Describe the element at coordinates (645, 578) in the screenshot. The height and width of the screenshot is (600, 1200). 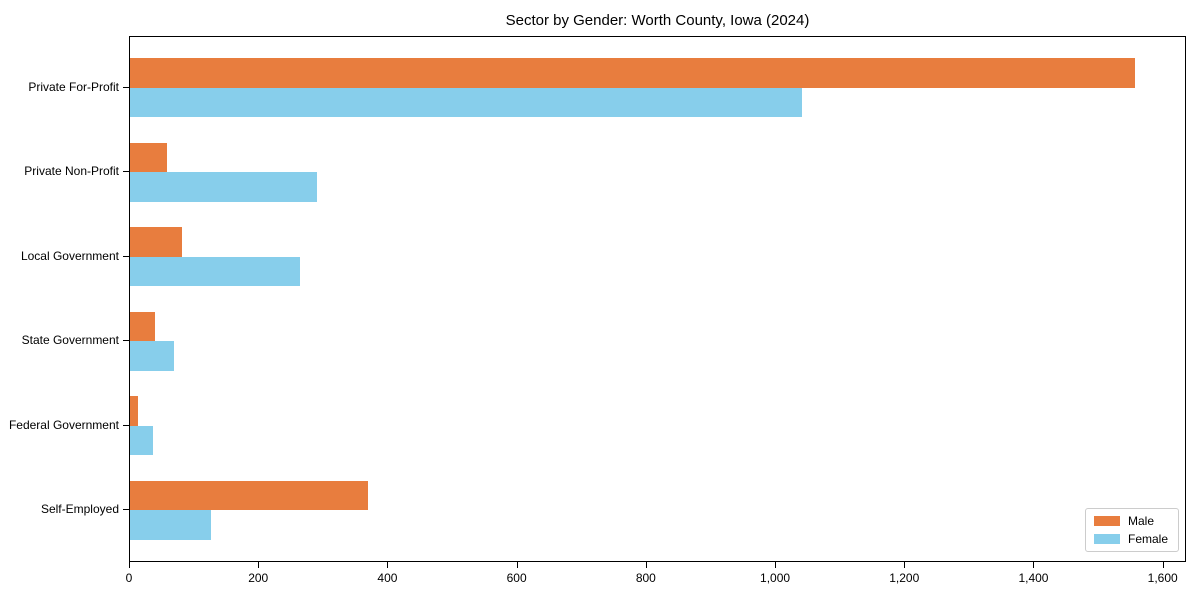
I see `x-tick-label: 800` at that location.